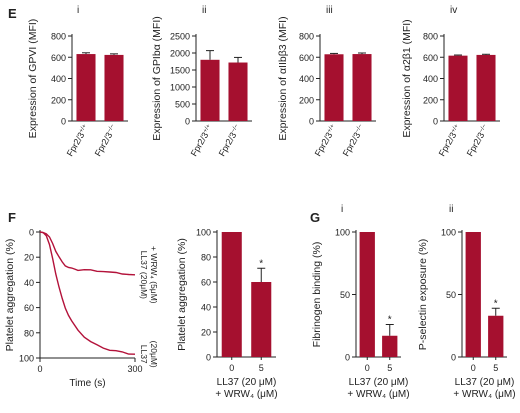 This screenshot has width=520, height=413. I want to click on f-bar-cat-label-1: 5, so click(261, 368).